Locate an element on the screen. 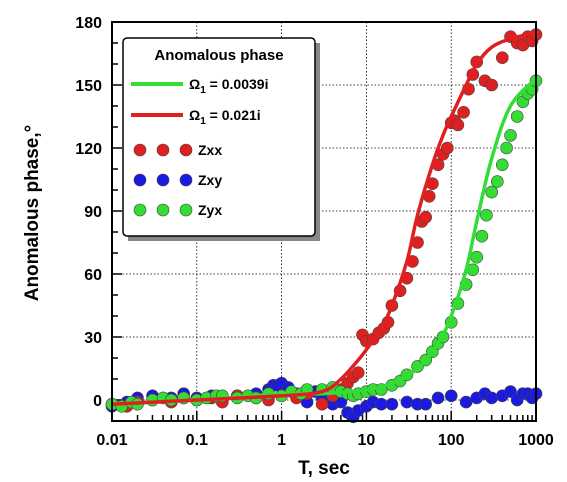 This screenshot has height=482, width=567. x-tick-label: 1000 is located at coordinates (536, 440).